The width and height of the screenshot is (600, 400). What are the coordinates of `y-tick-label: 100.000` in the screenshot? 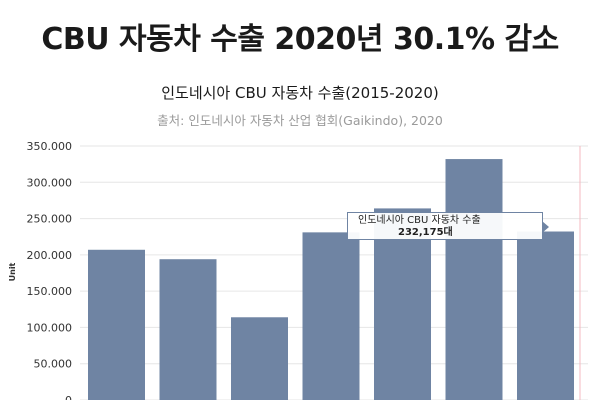 It's located at (50, 327).